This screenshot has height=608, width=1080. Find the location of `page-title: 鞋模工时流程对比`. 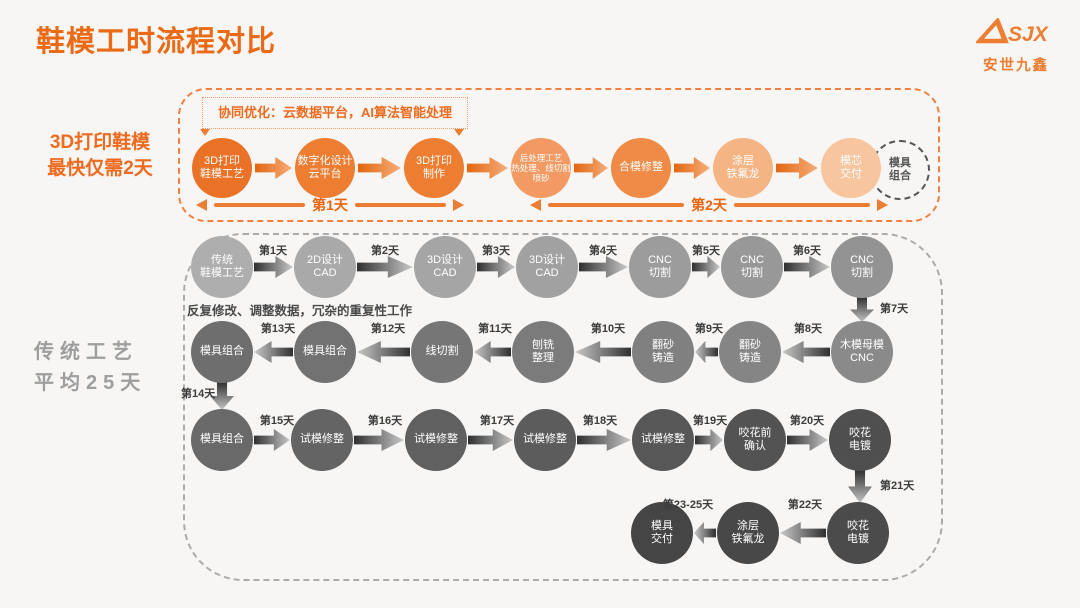

page-title: 鞋模工时流程对比 is located at coordinates (156, 42).